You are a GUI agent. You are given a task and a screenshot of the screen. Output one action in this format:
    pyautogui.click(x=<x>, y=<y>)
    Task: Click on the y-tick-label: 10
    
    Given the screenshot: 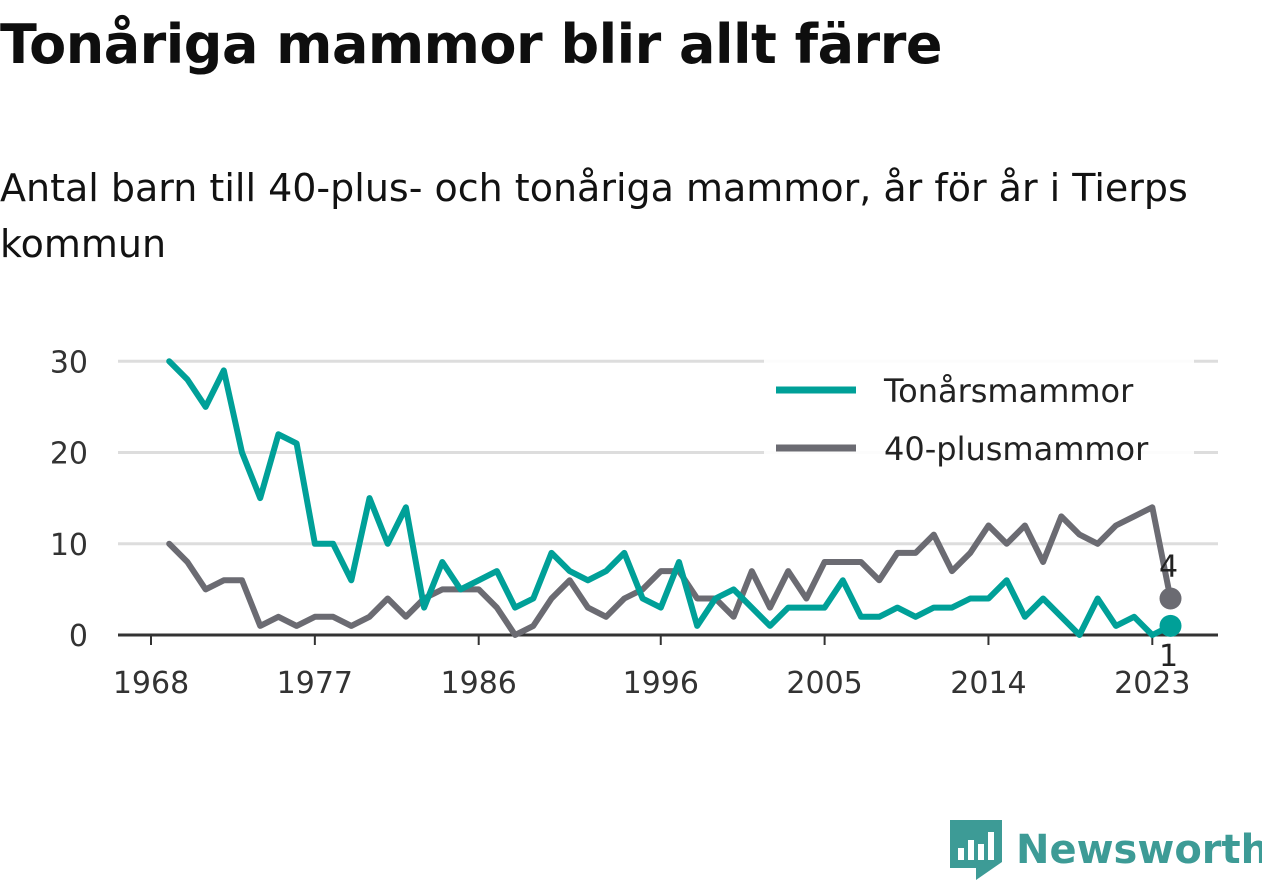 What is the action you would take?
    pyautogui.click(x=69, y=545)
    